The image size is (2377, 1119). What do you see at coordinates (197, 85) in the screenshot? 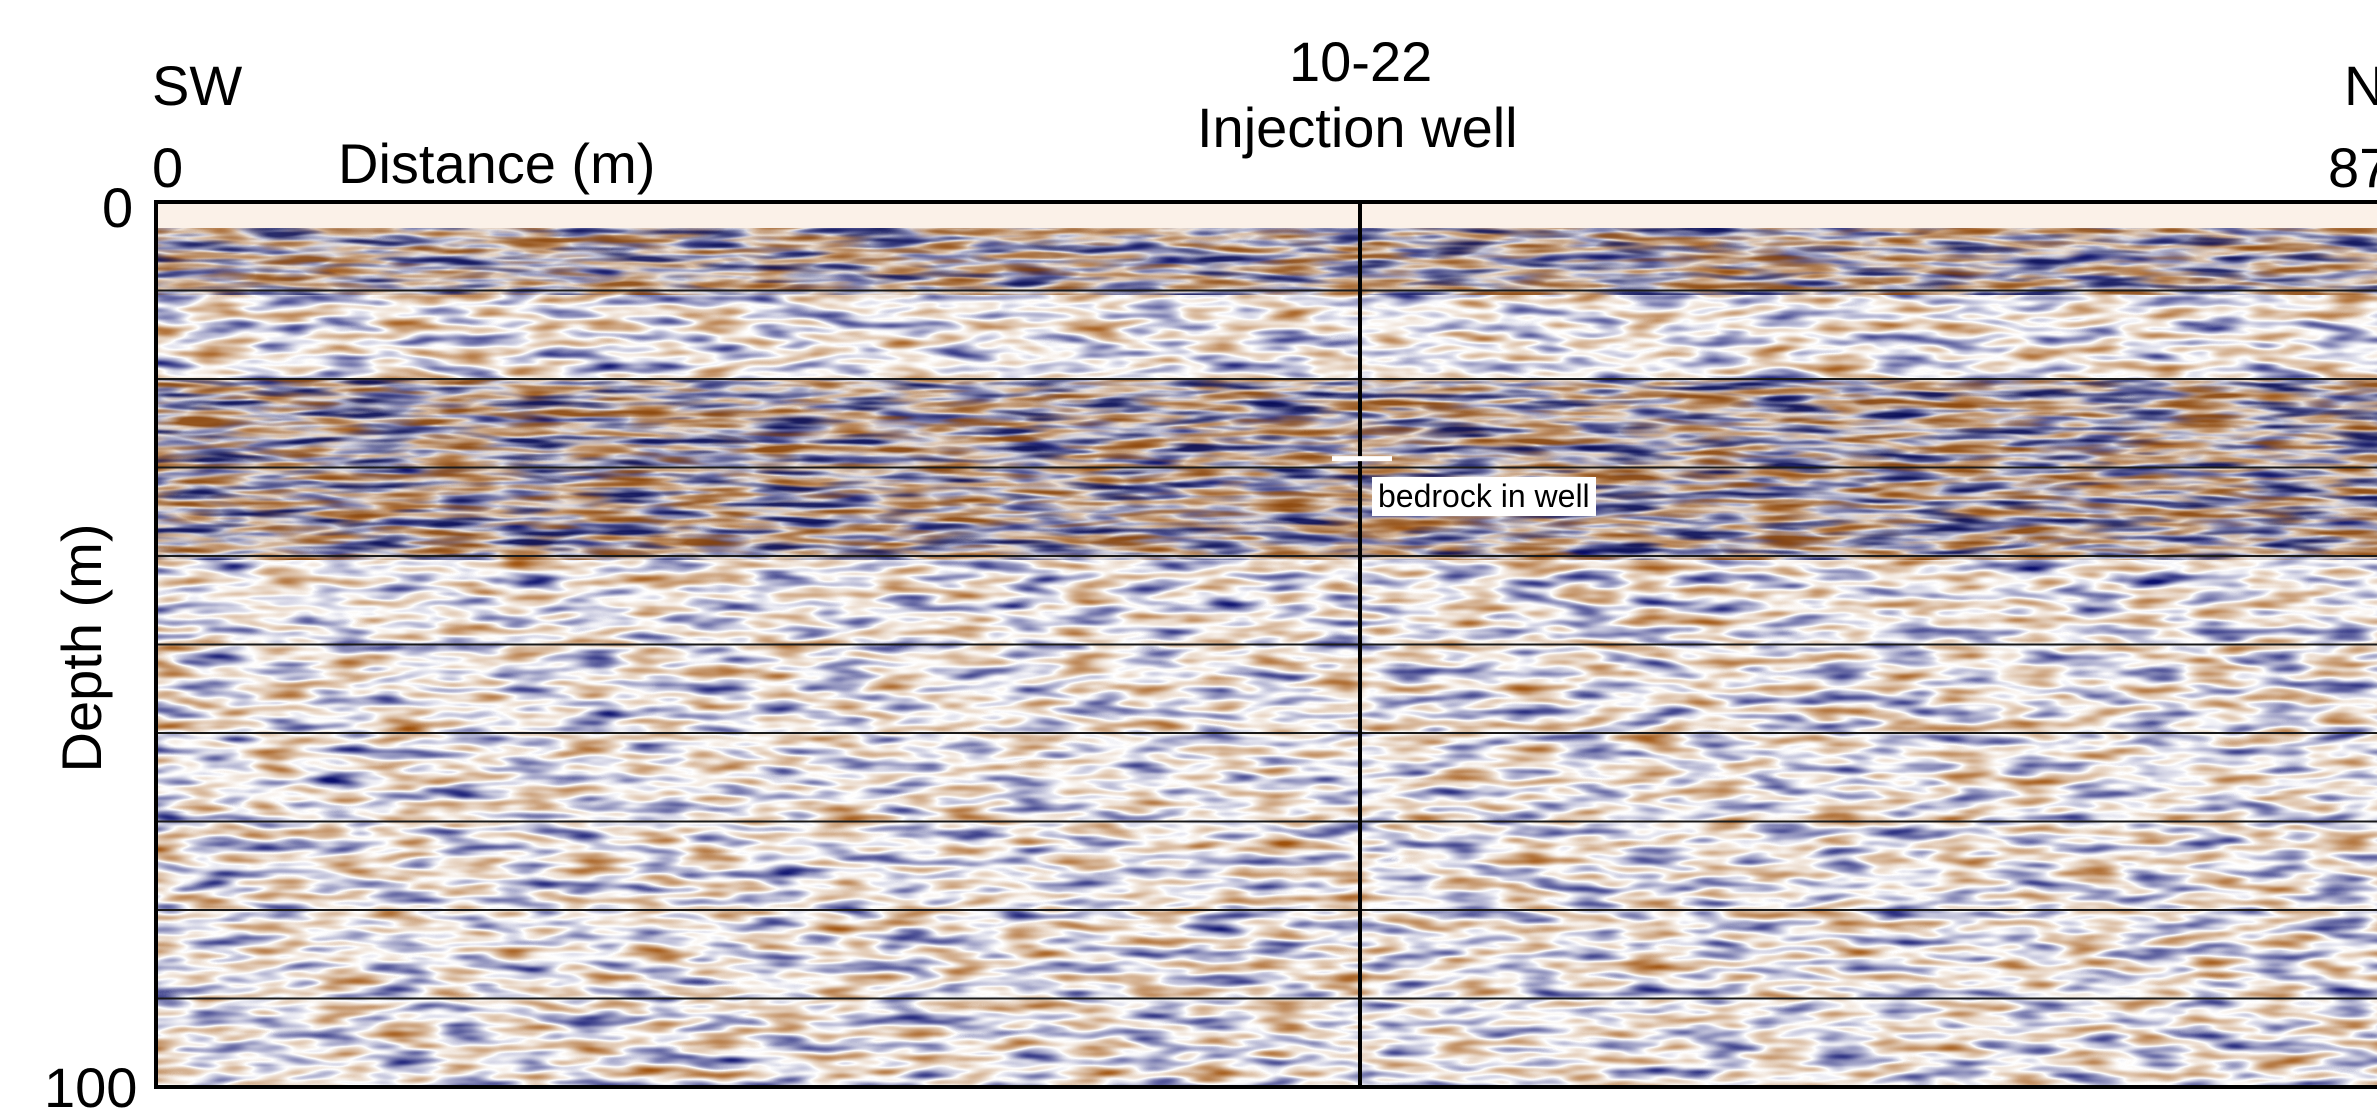
I see `direction-label-sw: SW` at bounding box center [197, 85].